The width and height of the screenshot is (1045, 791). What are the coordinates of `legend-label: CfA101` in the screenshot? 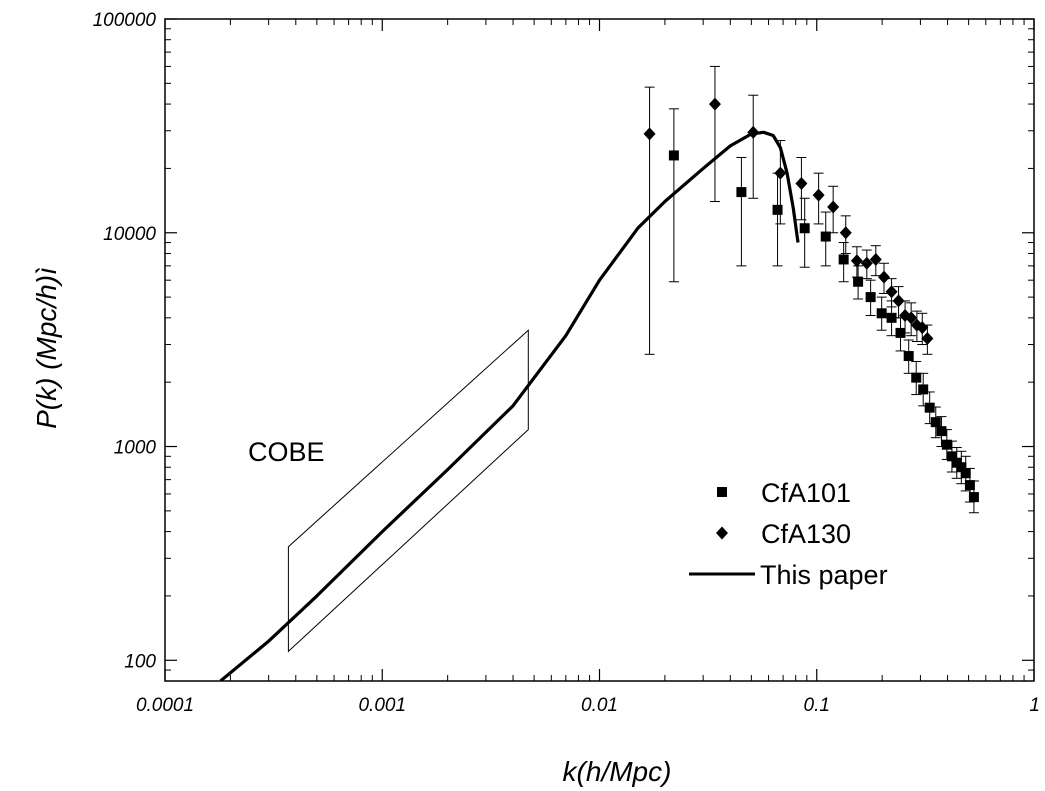 It's located at (806, 493).